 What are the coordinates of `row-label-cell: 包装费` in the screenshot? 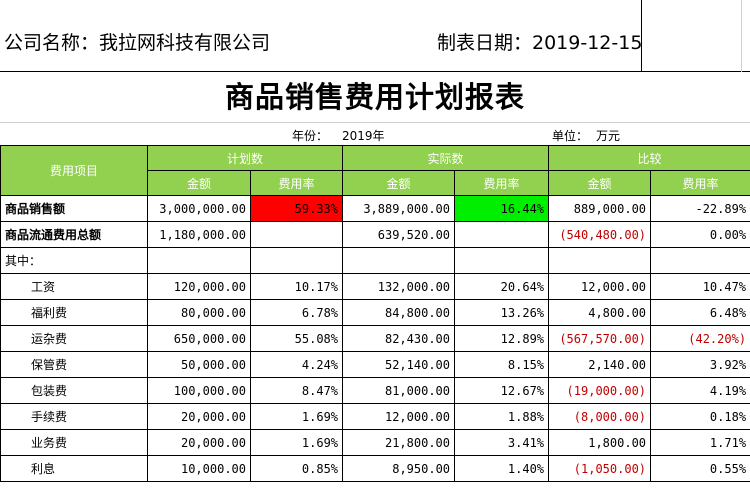 It's located at (74, 390).